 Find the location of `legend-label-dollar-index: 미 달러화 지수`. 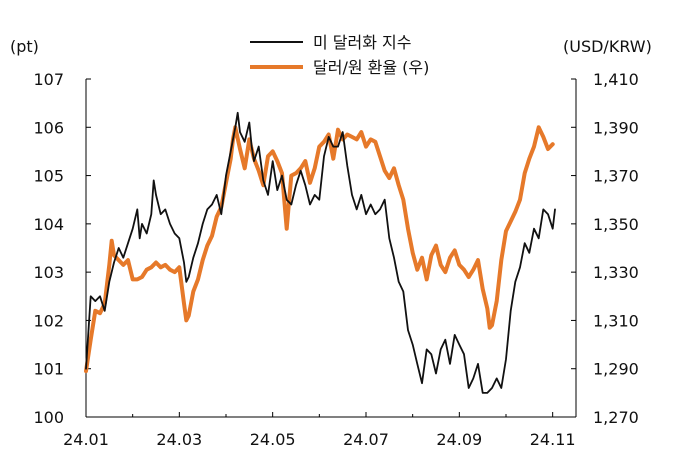

legend-label-dollar-index: 미 달러화 지수 is located at coordinates (362, 42).